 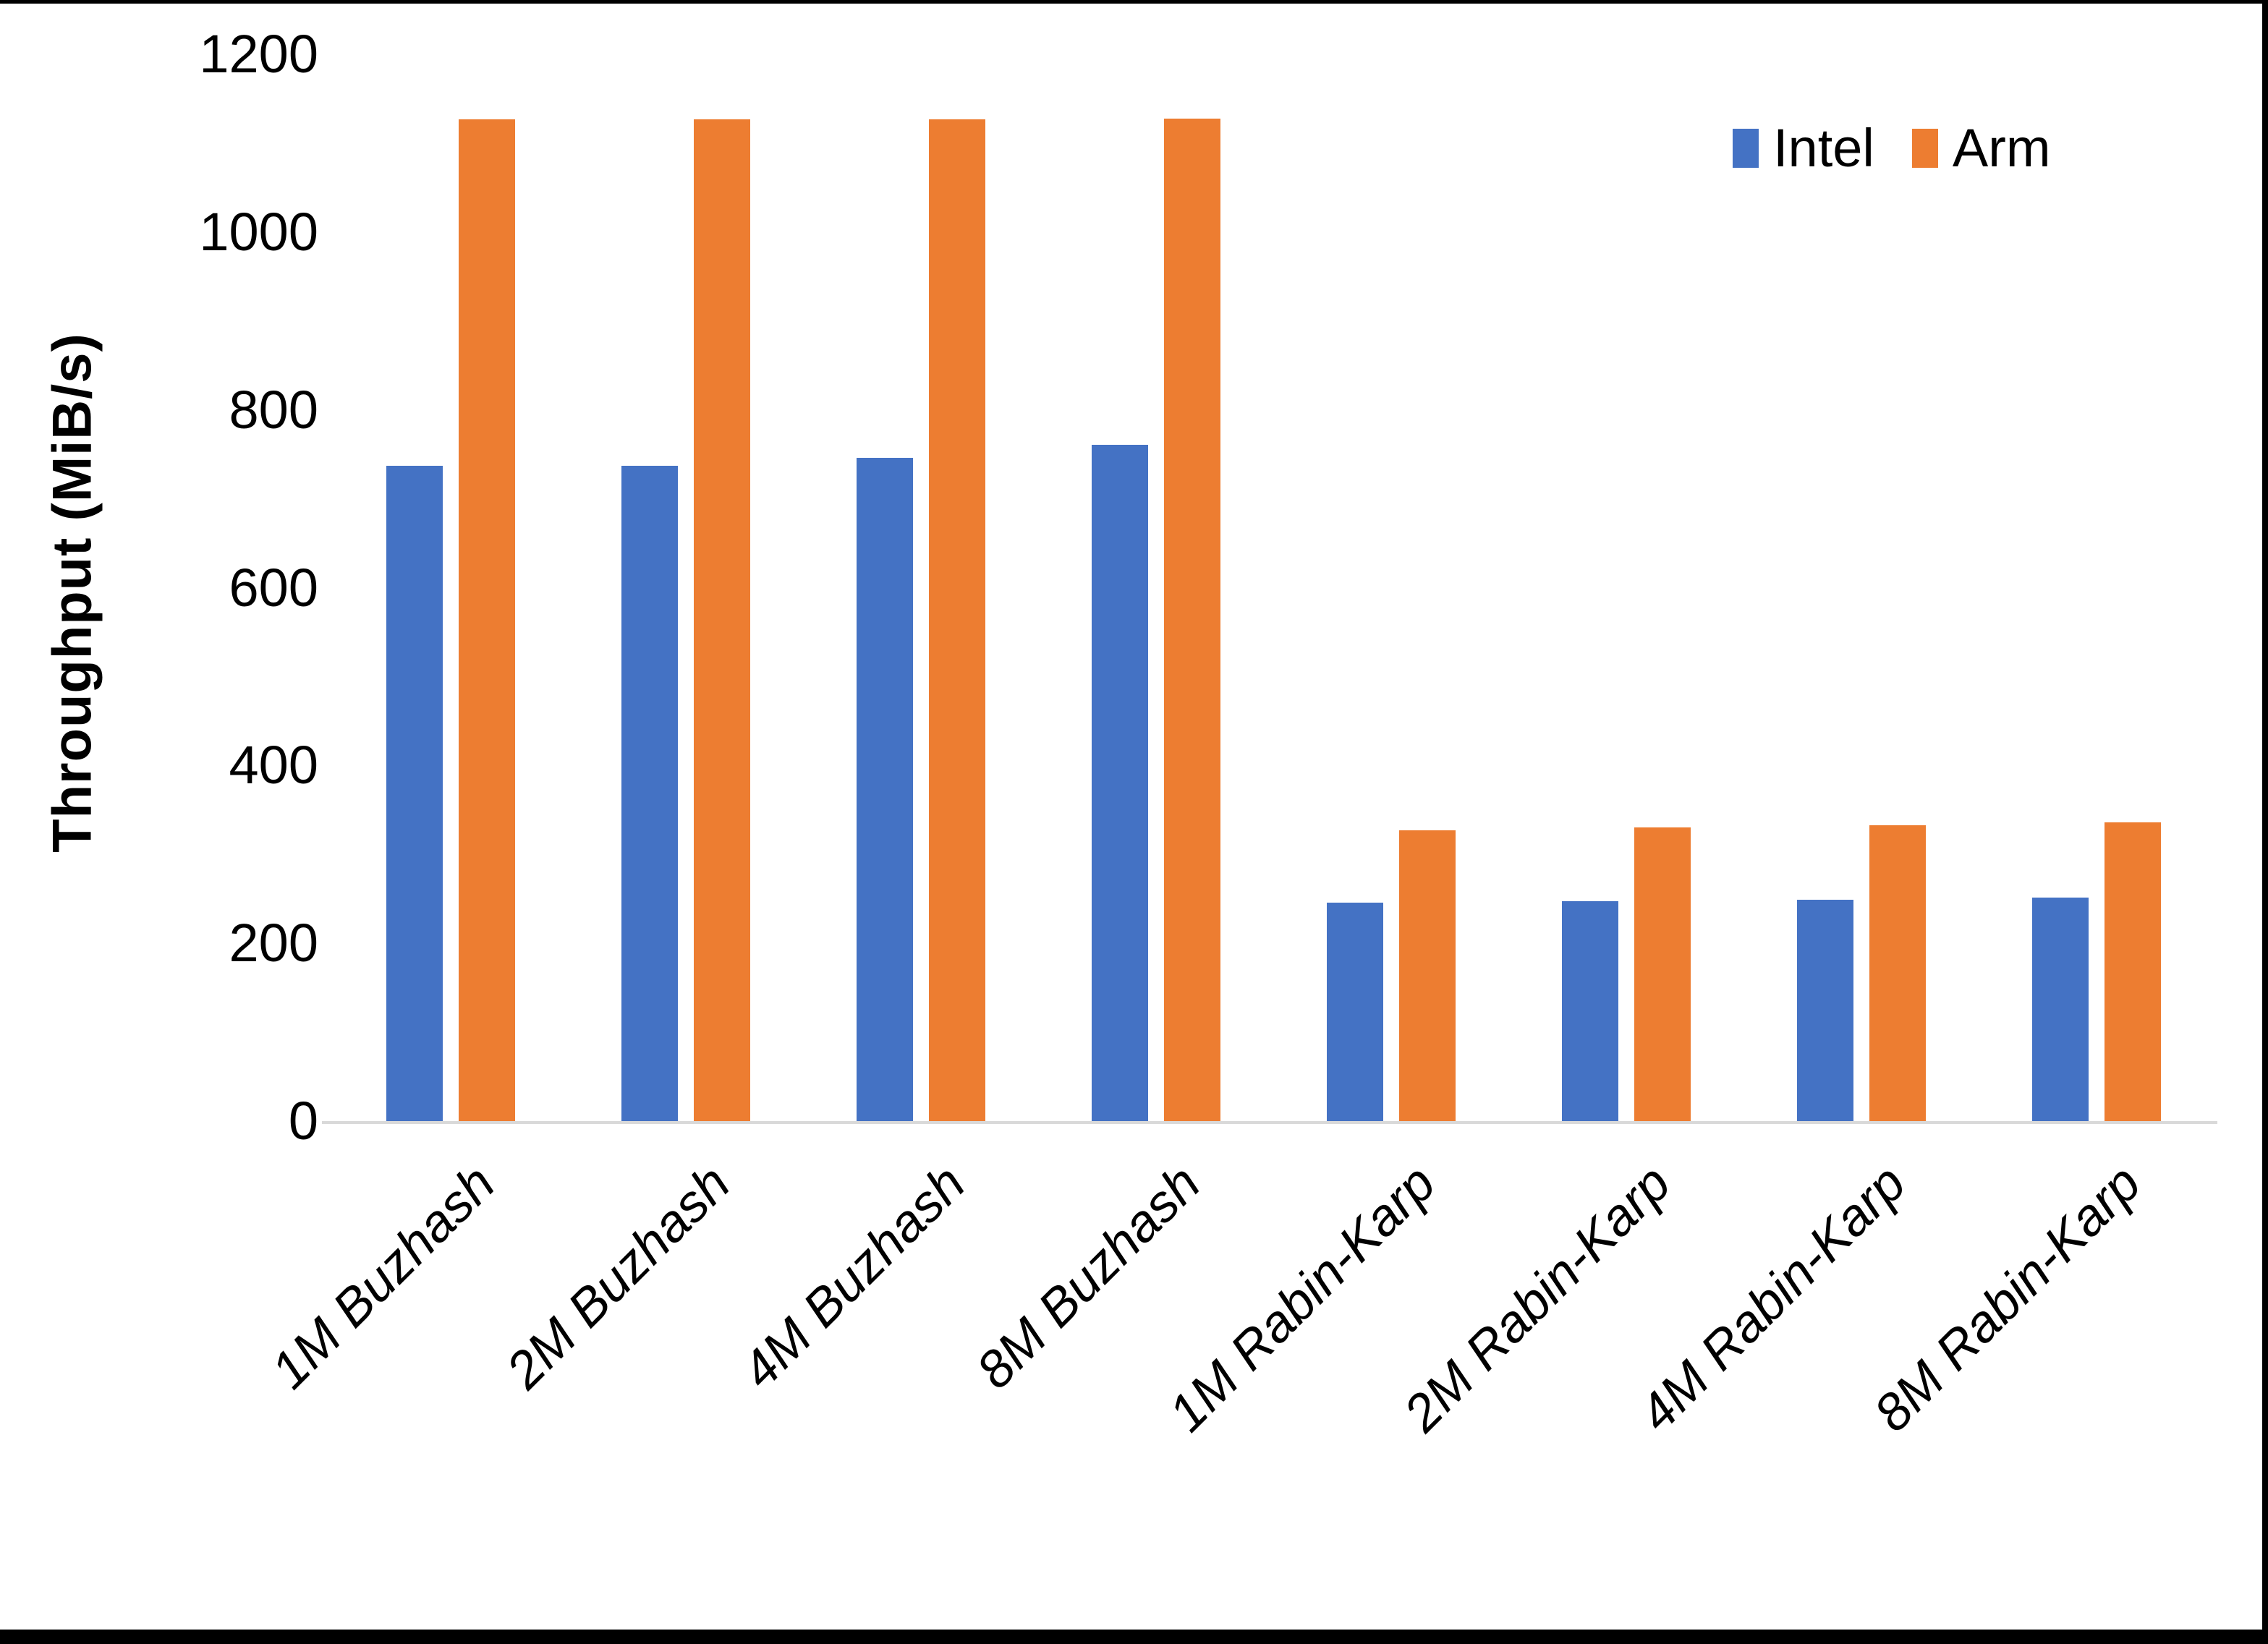 What do you see at coordinates (1119, 782) in the screenshot?
I see `intel-bar-8m-buzhash` at bounding box center [1119, 782].